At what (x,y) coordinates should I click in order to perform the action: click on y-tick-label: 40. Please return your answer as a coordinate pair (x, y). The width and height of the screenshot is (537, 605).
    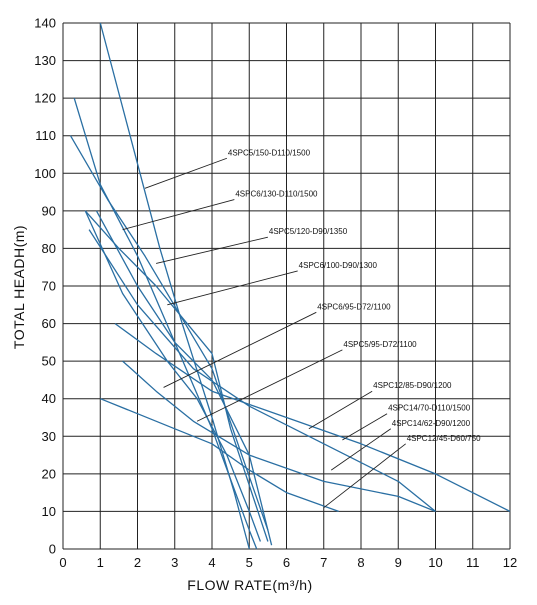
    Looking at the image, I should click on (49, 398).